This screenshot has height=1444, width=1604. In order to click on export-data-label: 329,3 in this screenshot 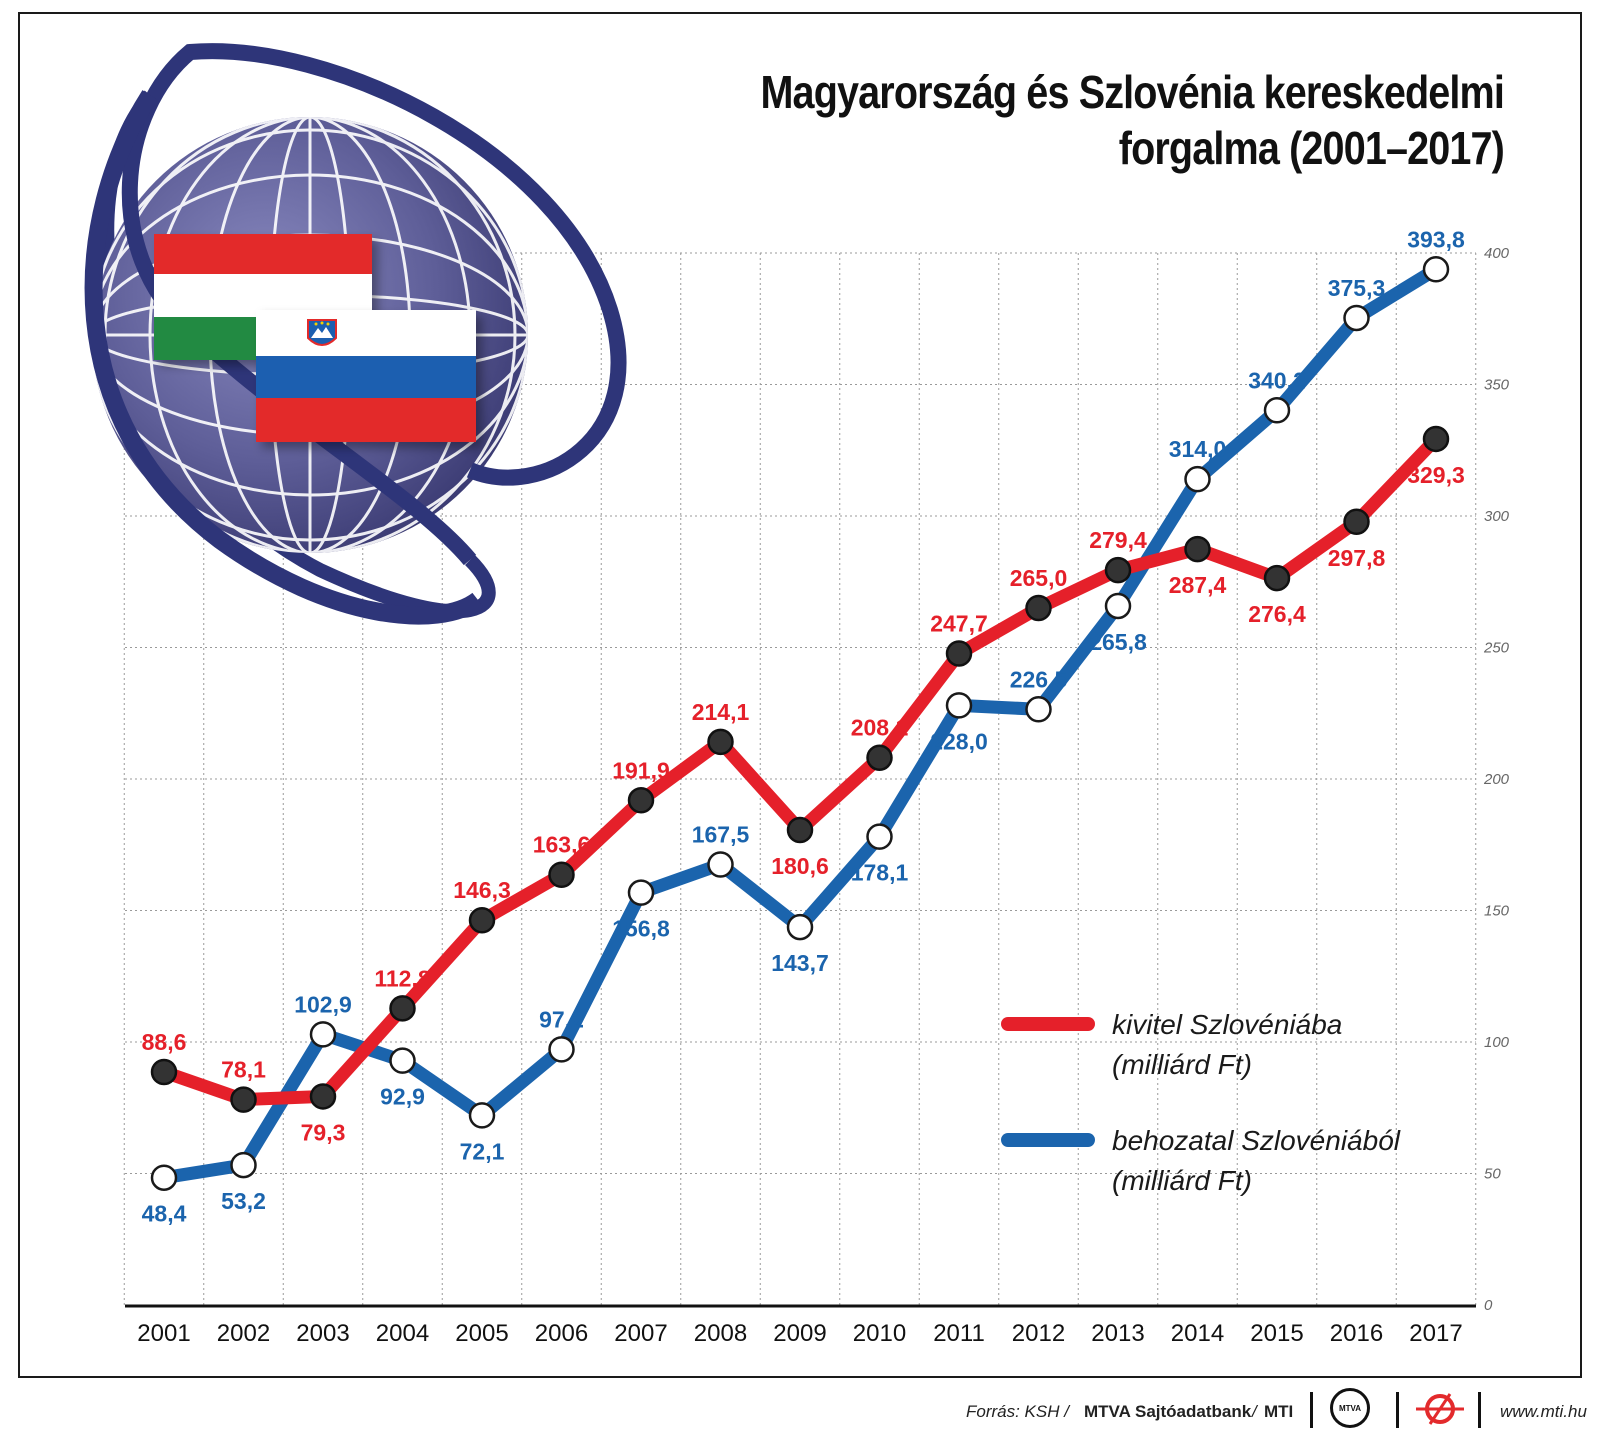, I will do `click(1436, 475)`.